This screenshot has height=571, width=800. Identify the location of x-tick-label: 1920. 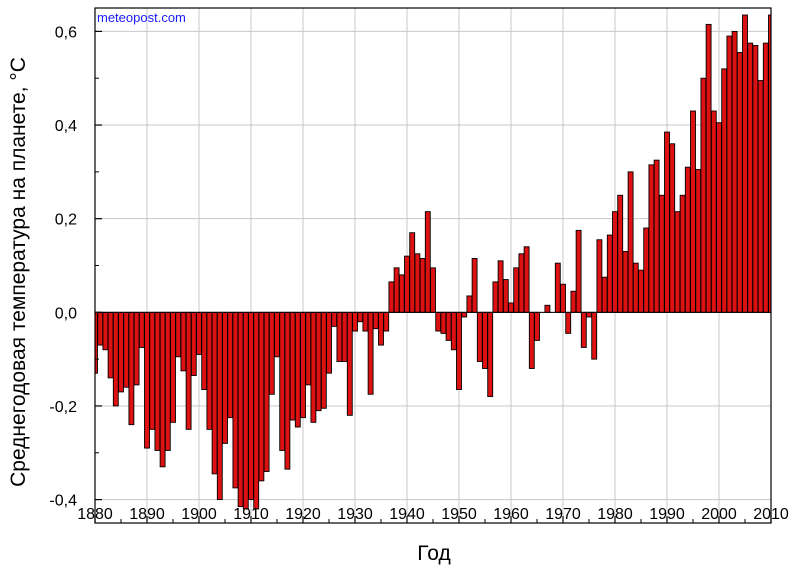
(303, 514).